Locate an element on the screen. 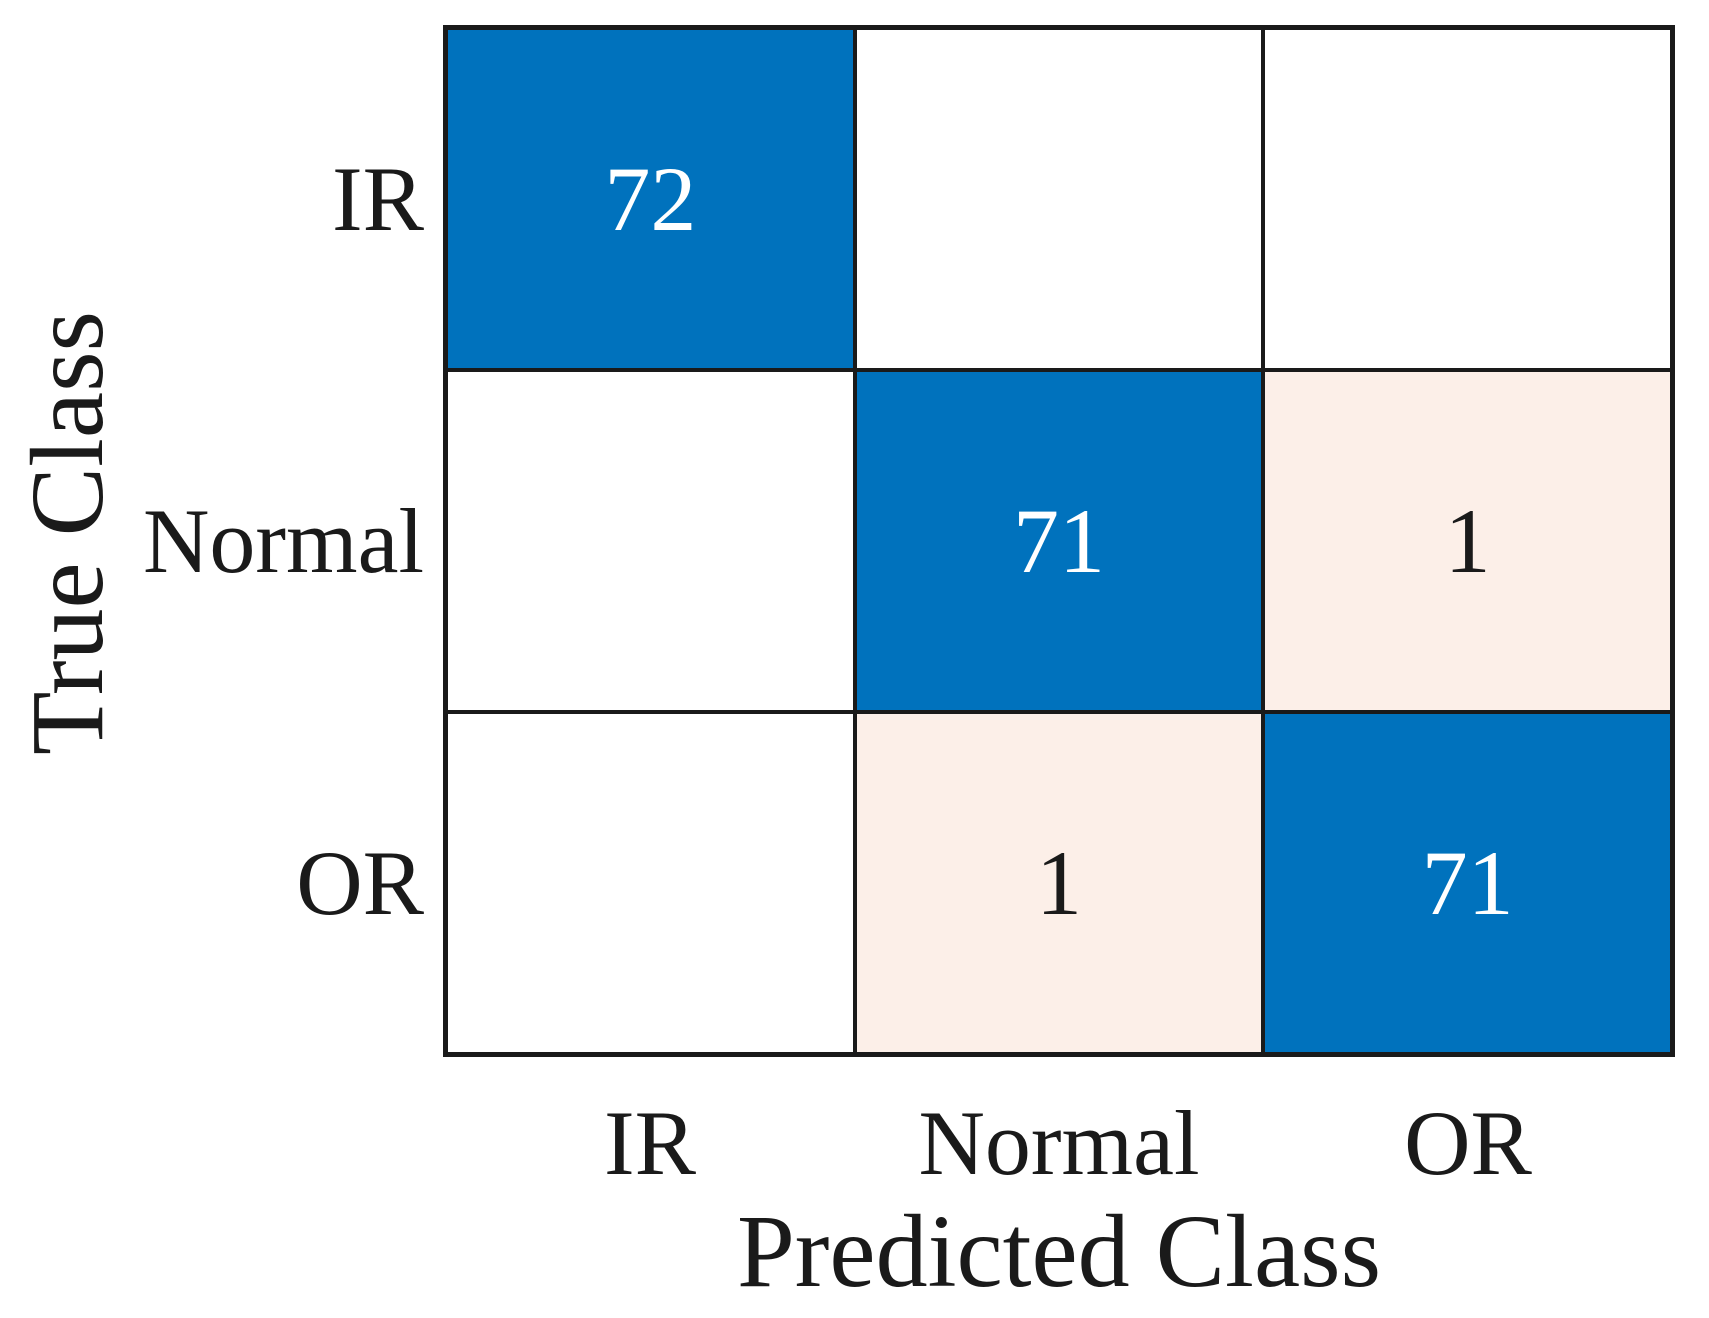 The height and width of the screenshot is (1318, 1709). x-axis-title: Predicted Class is located at coordinates (1059, 1251).